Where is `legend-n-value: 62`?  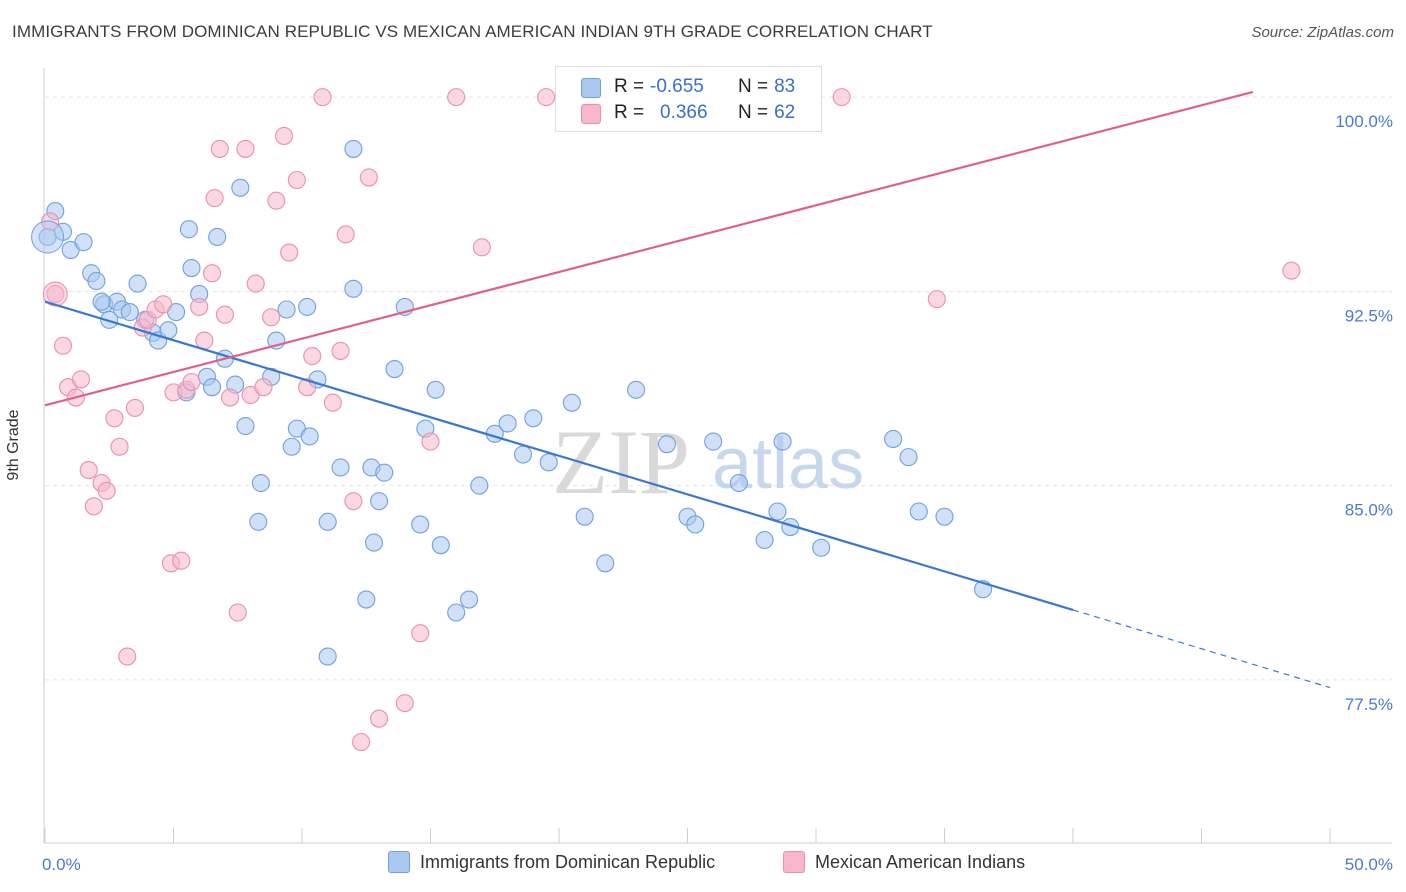 legend-n-value: 62 is located at coordinates (785, 112).